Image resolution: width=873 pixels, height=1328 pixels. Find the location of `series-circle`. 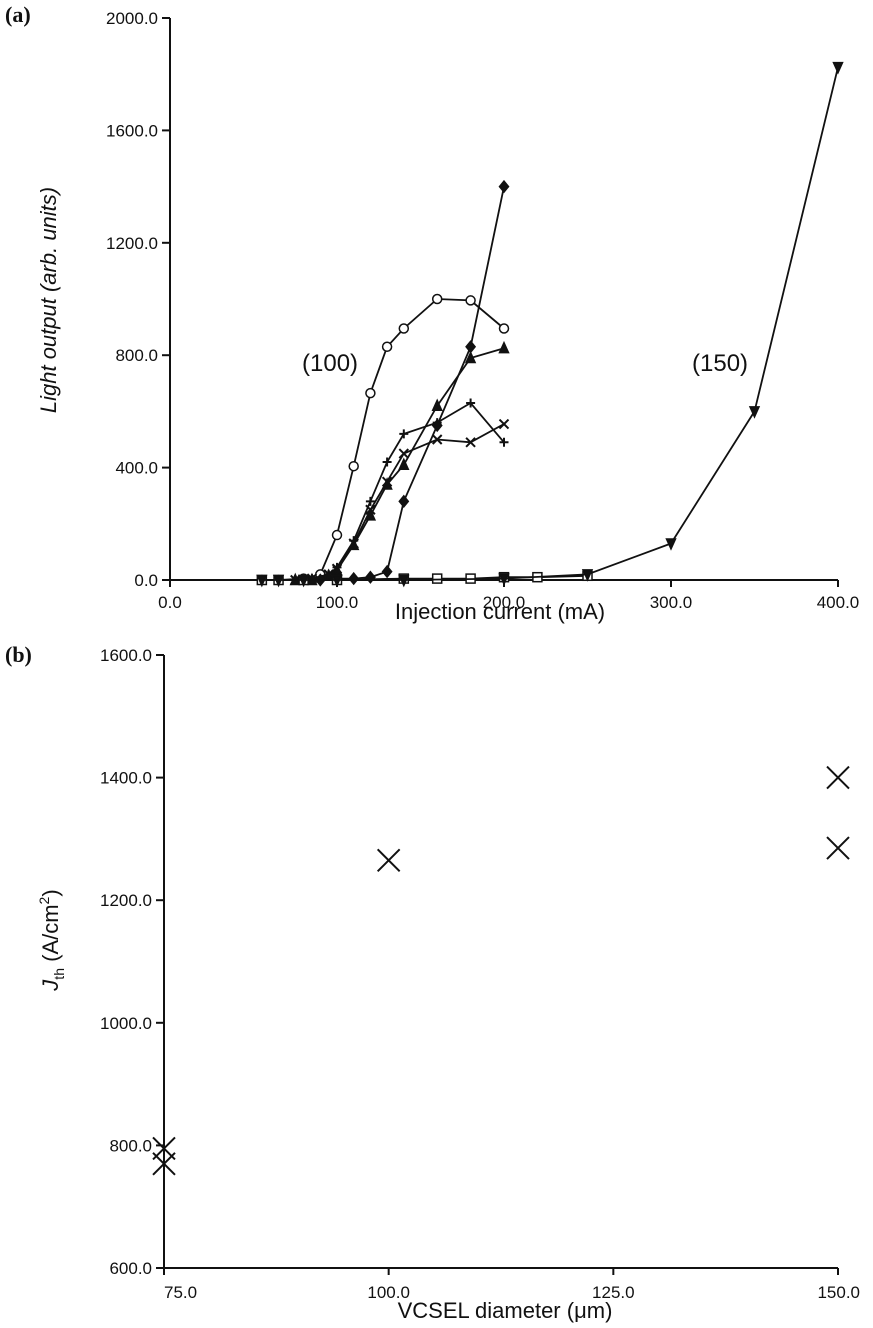

series-circle is located at coordinates (383, 439).